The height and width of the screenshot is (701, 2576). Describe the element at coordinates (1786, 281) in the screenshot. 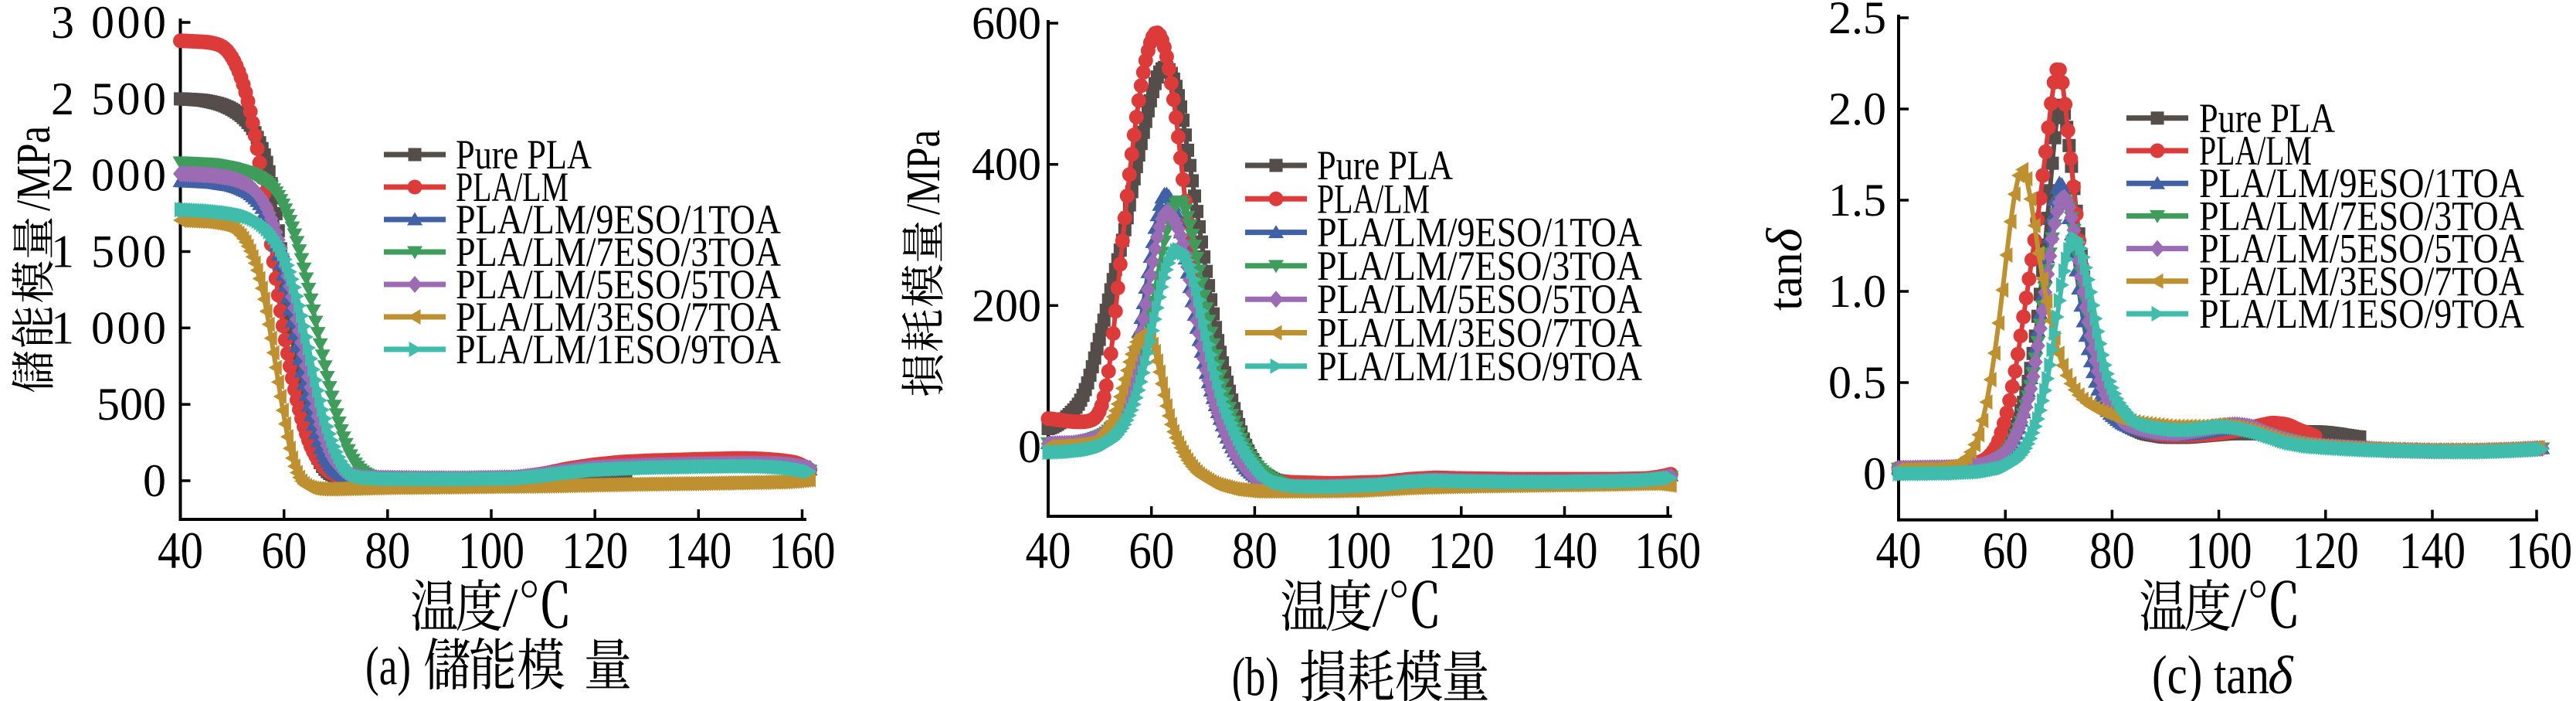

I see `svg-text: tan` at that location.